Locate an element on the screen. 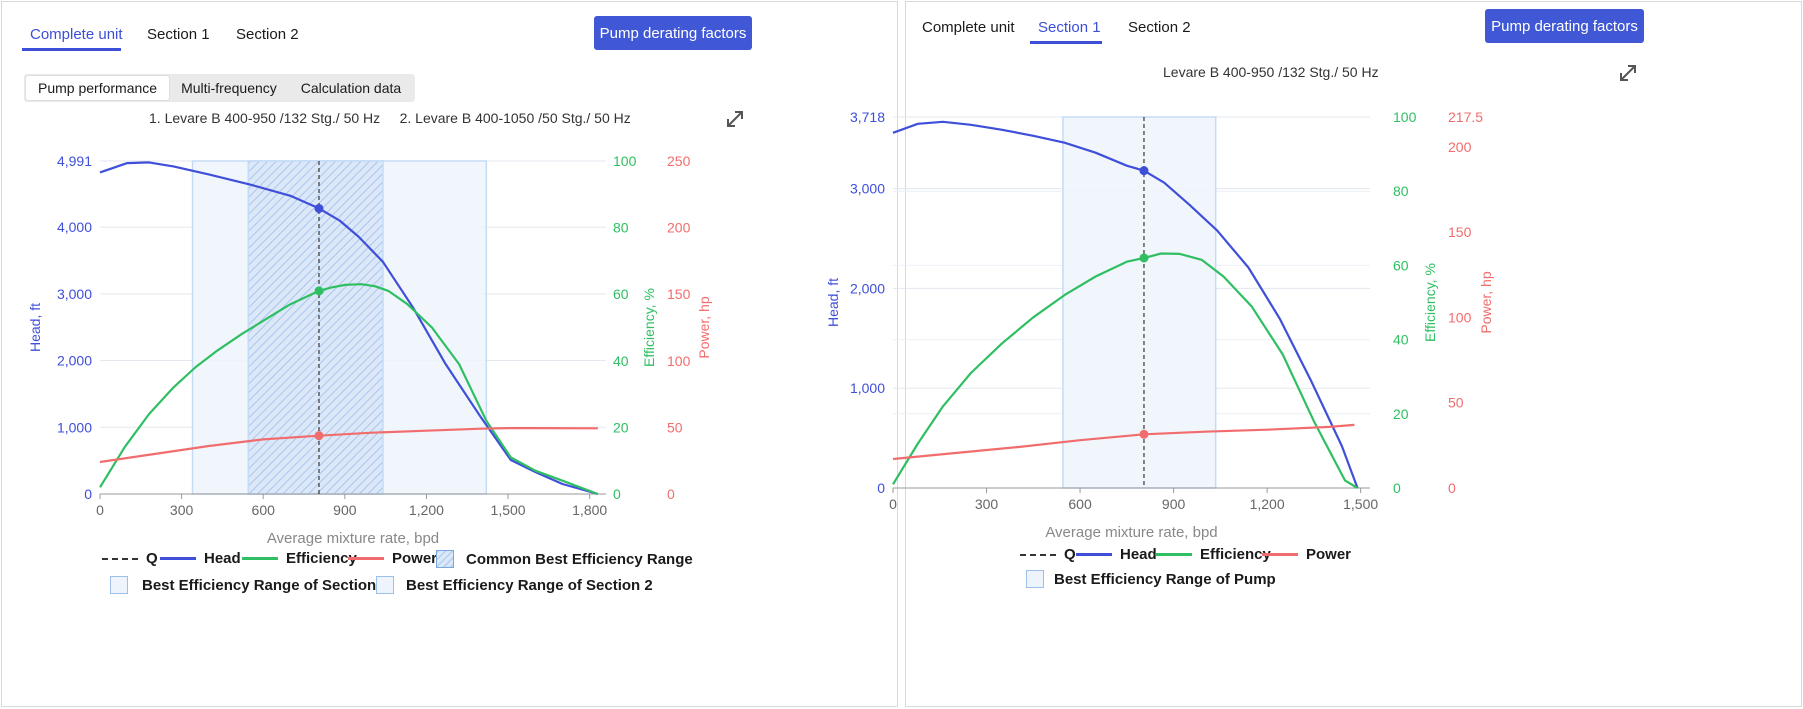 Image resolution: width=1803 pixels, height=709 pixels. subtab-calculation-data: Calculation data is located at coordinates (351, 88).